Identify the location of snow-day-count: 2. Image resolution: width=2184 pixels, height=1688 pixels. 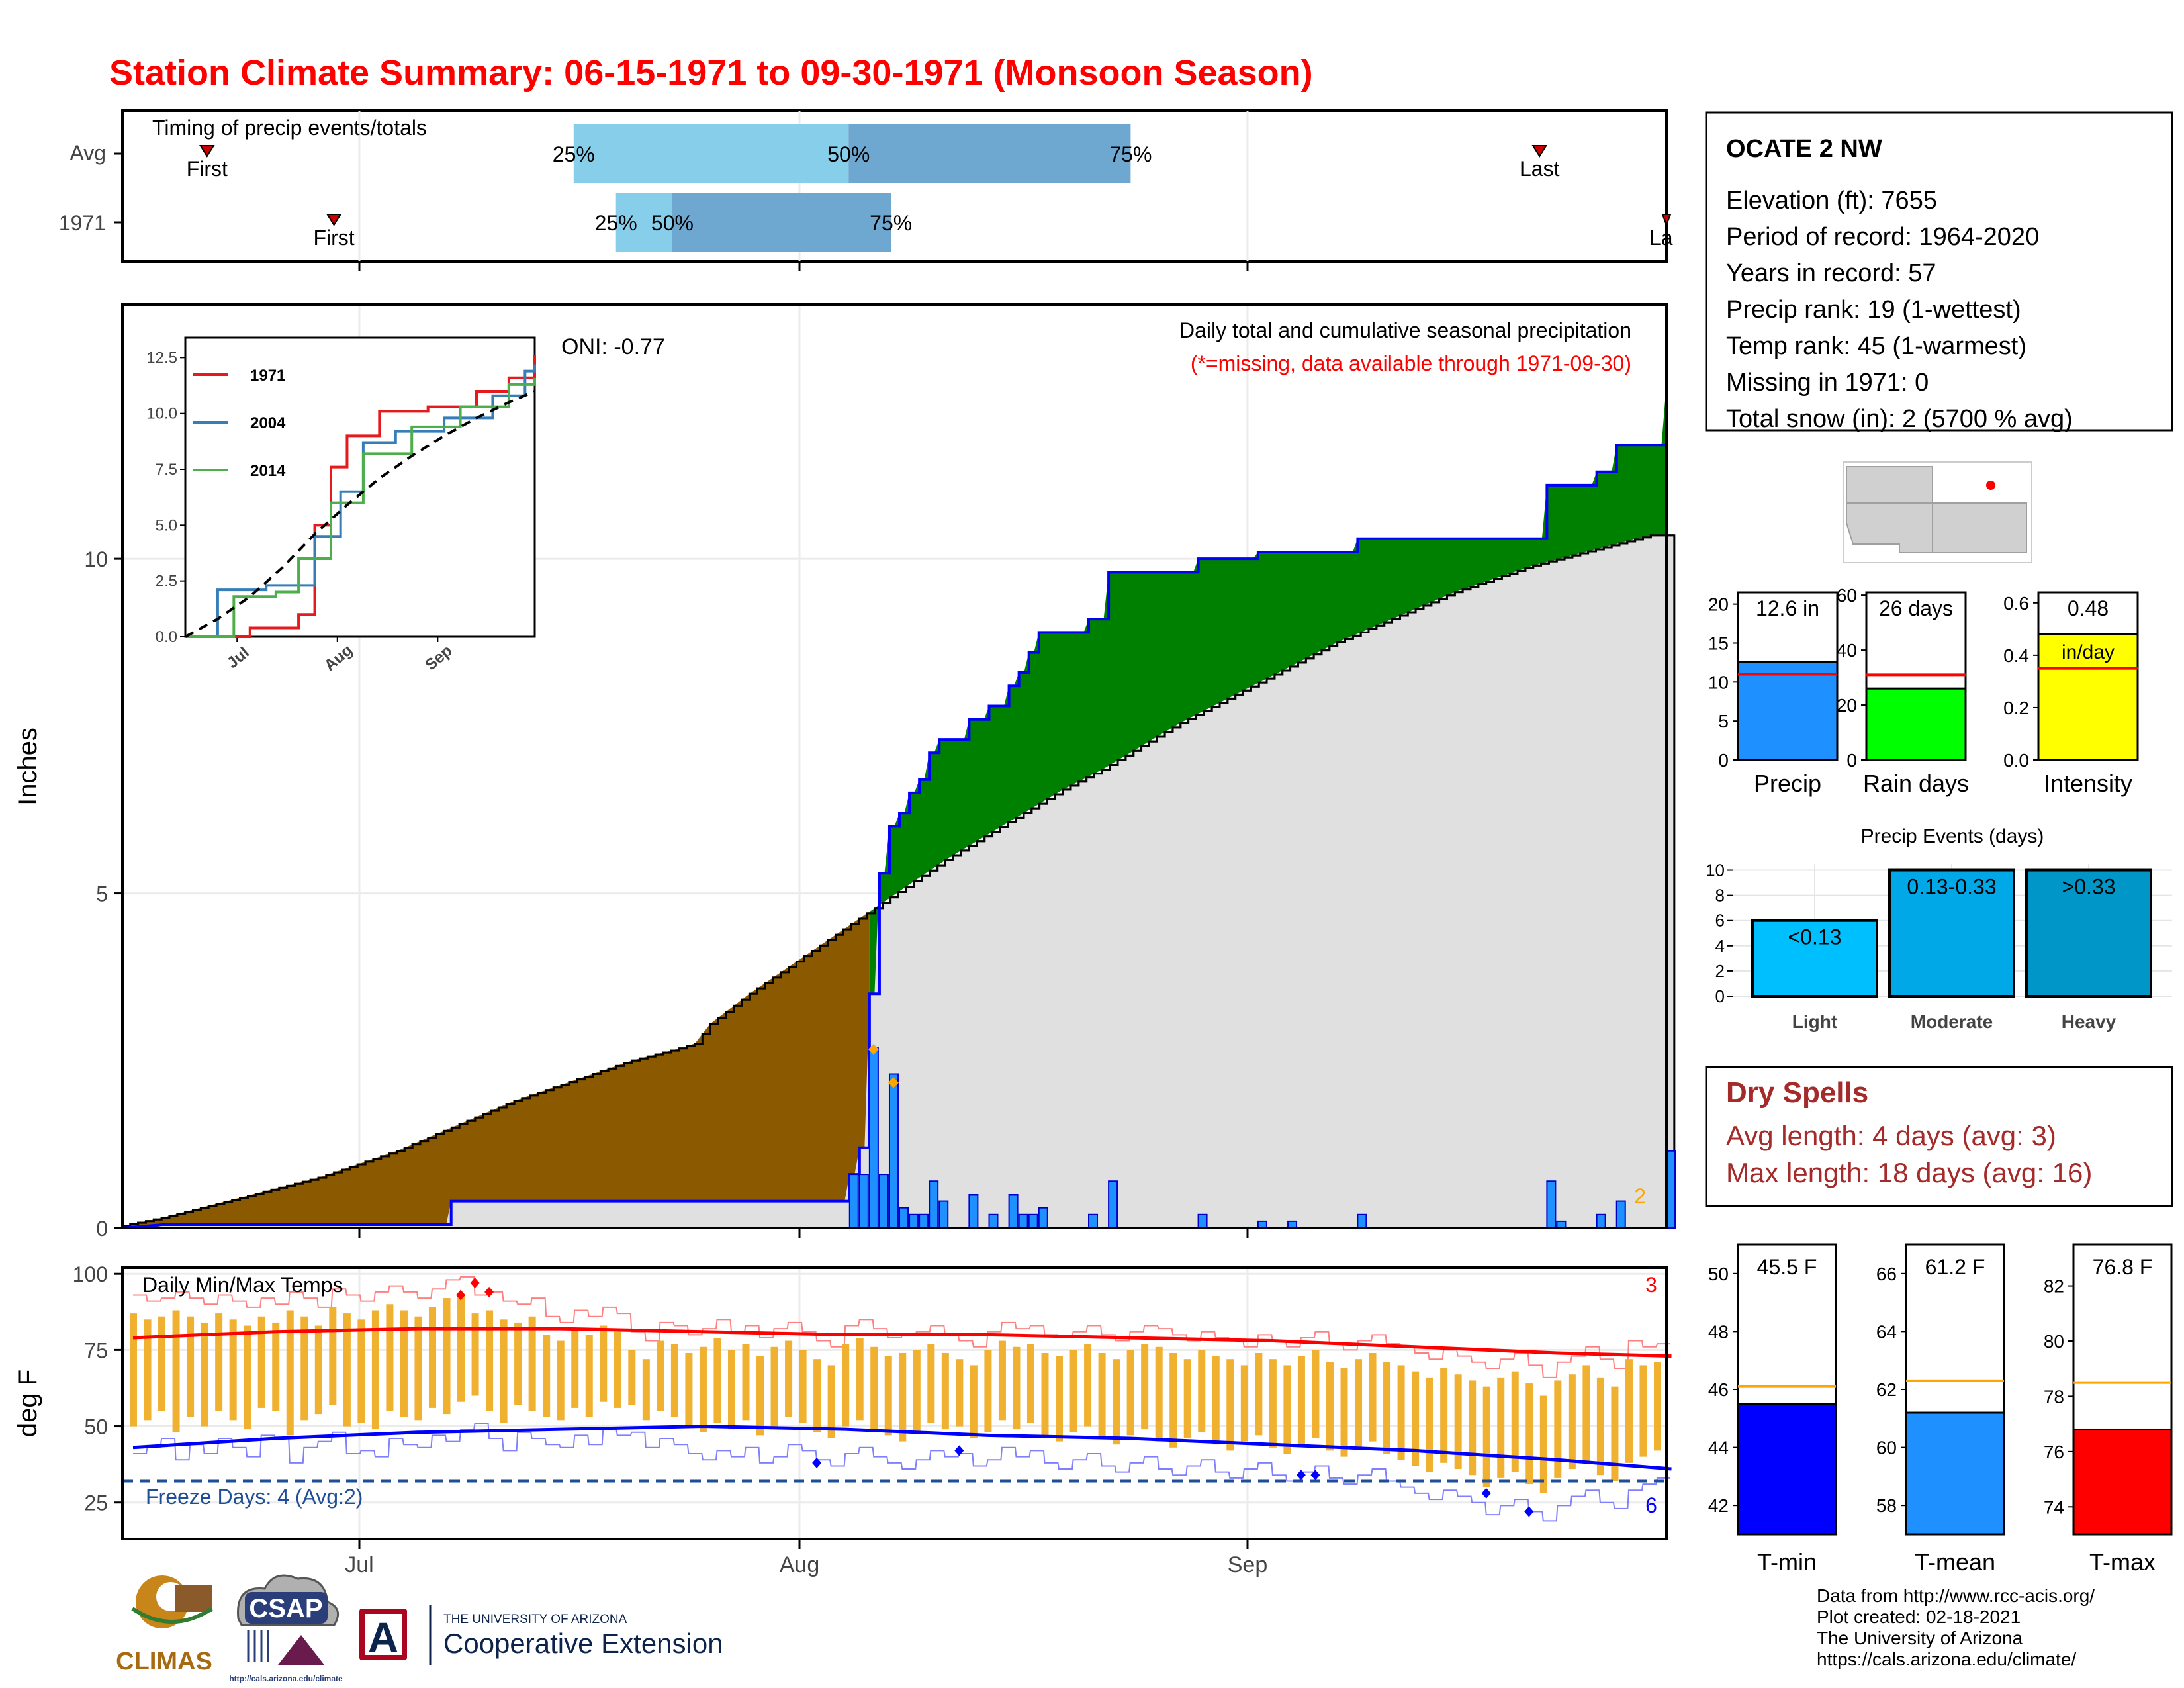
(1640, 1196).